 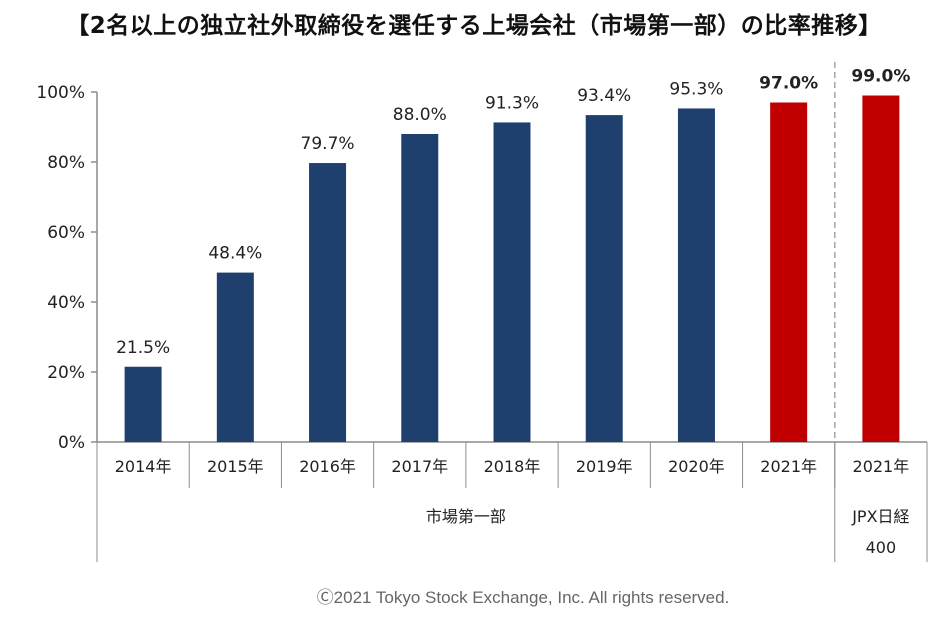 What do you see at coordinates (419, 466) in the screenshot?
I see `x-tick-label: 2017年` at bounding box center [419, 466].